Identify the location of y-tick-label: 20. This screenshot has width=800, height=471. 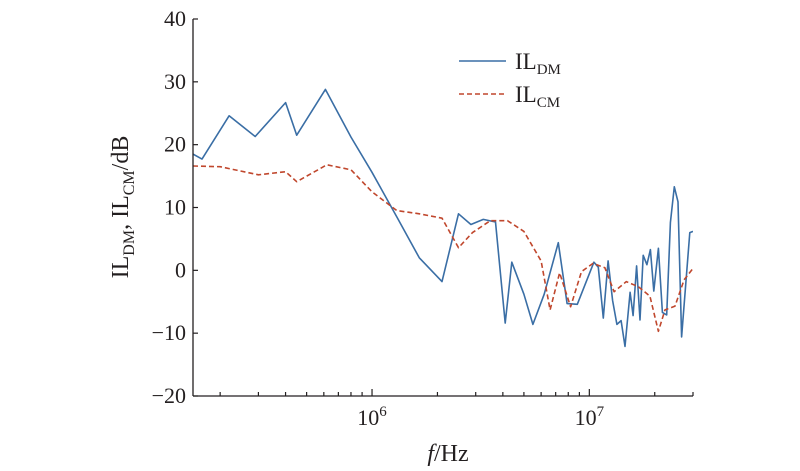
(175, 144).